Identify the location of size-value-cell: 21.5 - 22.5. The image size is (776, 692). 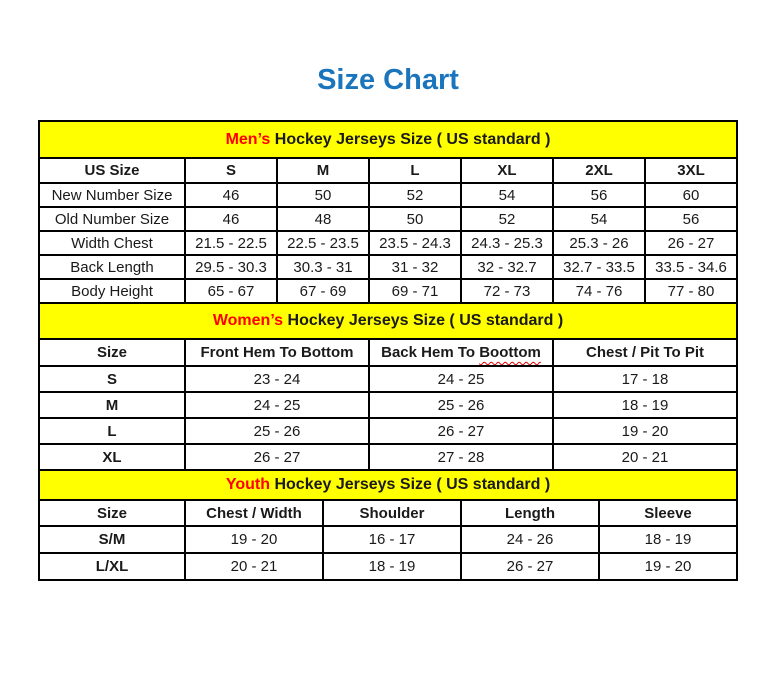
(231, 243).